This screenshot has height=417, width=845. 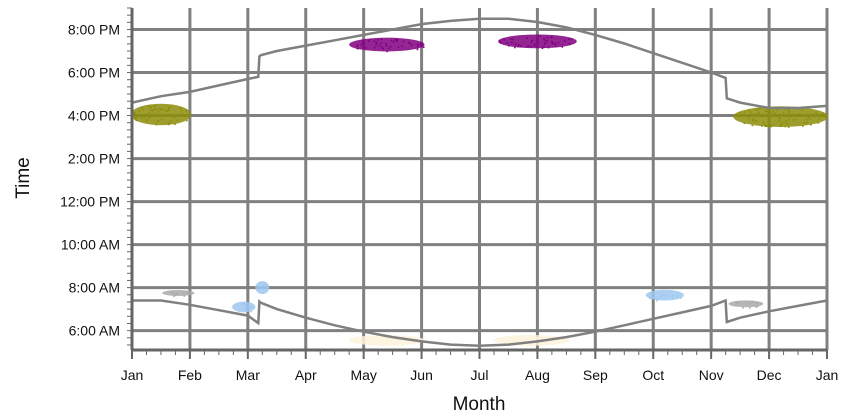 I want to click on cluster-body, so click(x=781, y=116).